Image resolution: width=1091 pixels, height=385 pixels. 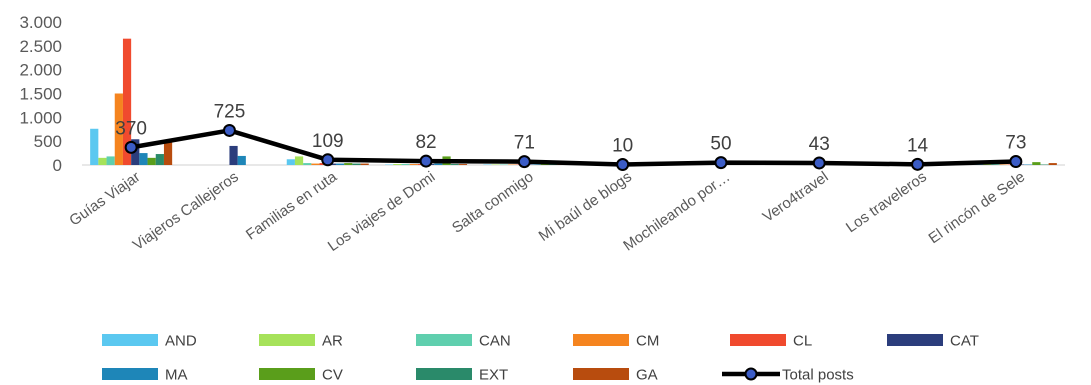 What do you see at coordinates (647, 341) in the screenshot?
I see `legend-label: CM` at bounding box center [647, 341].